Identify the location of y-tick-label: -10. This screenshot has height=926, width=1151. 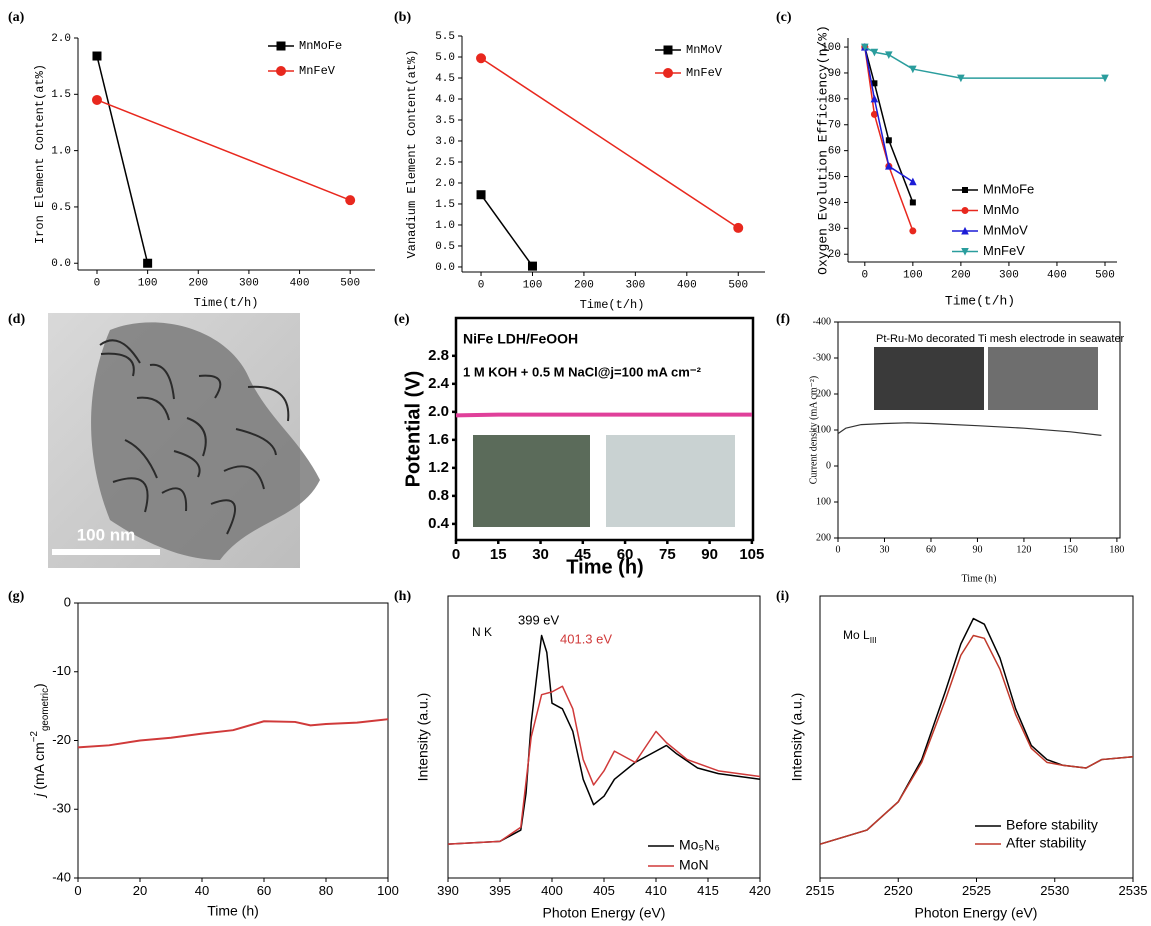
(61, 670).